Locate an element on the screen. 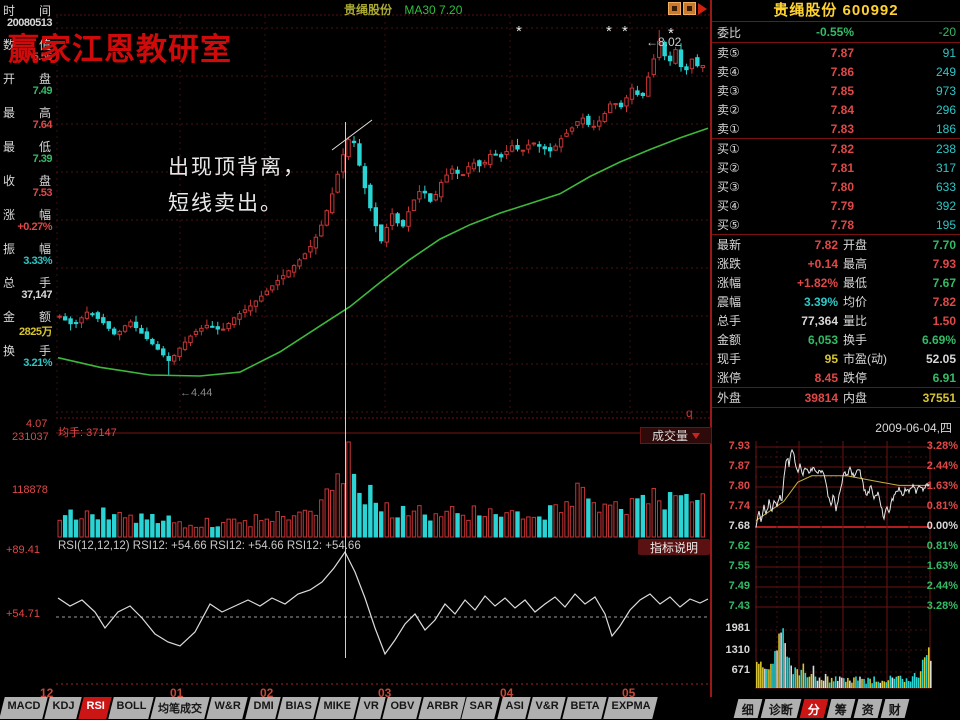 The width and height of the screenshot is (960, 720). stats-row: 涨幅 +1.82% 最低 7.67 is located at coordinates (836, 282).